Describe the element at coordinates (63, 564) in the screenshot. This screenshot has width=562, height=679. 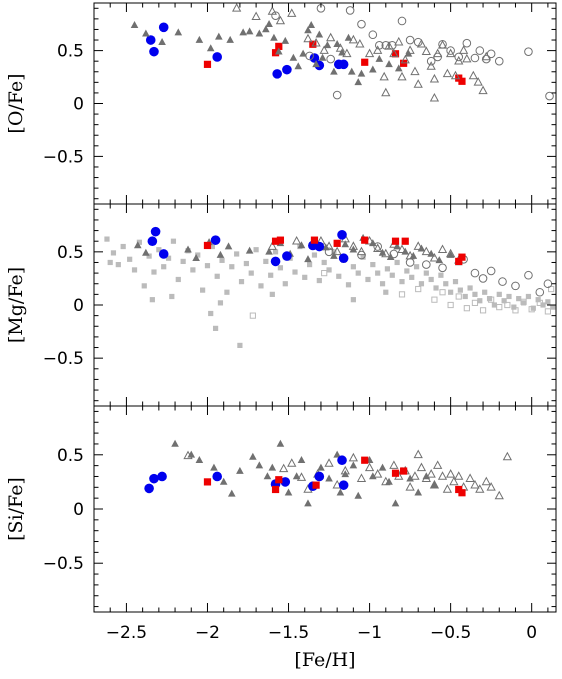
I see `y-tick-label: −0.5` at that location.